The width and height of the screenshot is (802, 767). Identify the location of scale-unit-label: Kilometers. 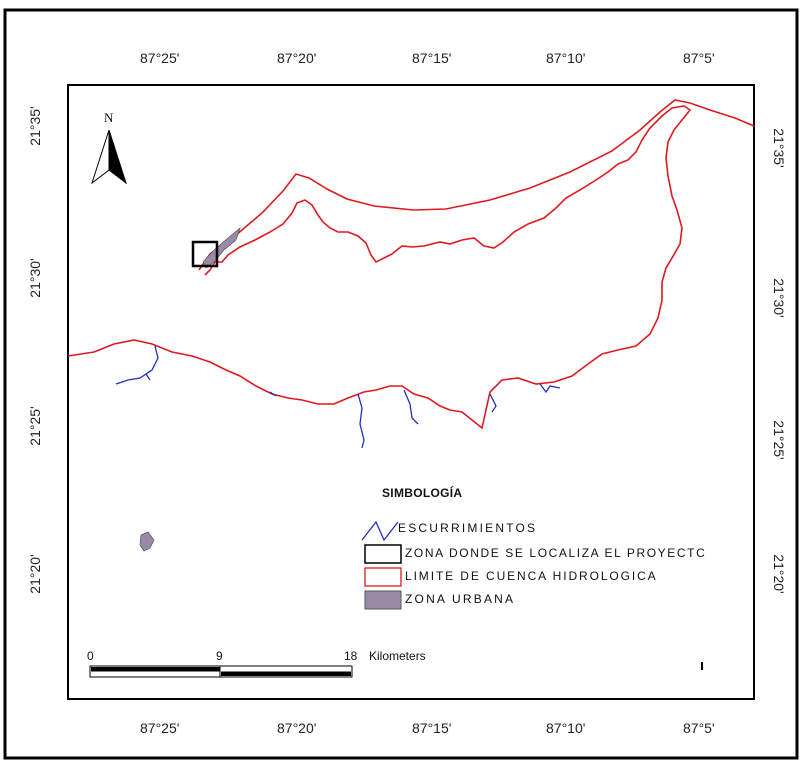
(397, 656).